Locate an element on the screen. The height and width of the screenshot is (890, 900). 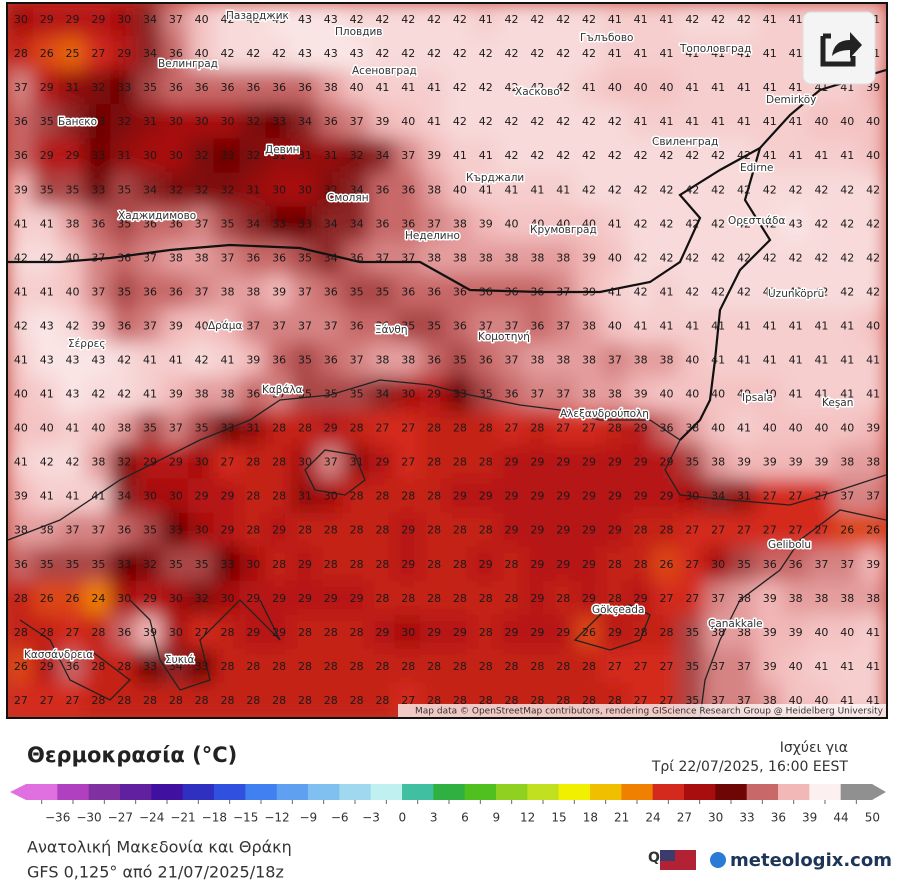
country-border is located at coordinates (725, 294).